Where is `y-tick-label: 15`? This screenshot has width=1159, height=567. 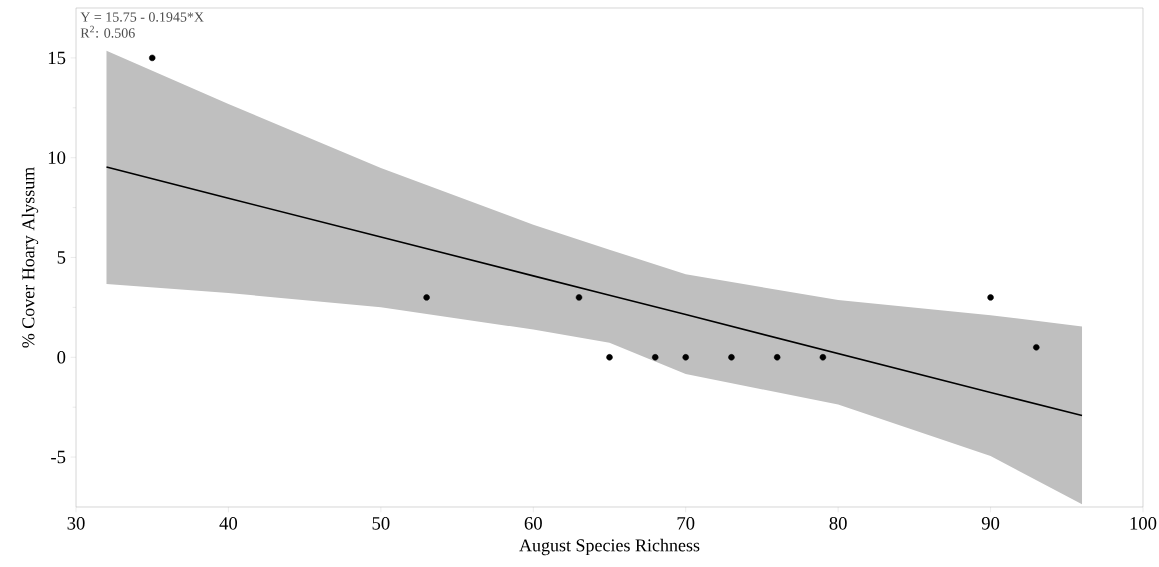
y-tick-label: 15 is located at coordinates (57, 58).